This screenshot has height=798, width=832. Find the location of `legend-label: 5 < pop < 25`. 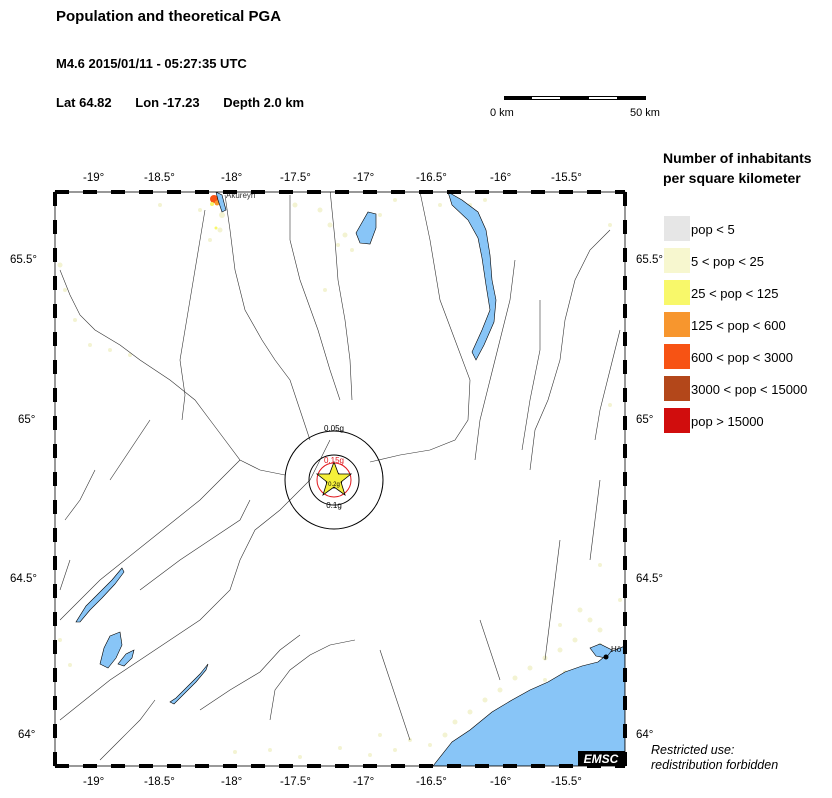

legend-label: 5 < pop < 25 is located at coordinates (728, 261).